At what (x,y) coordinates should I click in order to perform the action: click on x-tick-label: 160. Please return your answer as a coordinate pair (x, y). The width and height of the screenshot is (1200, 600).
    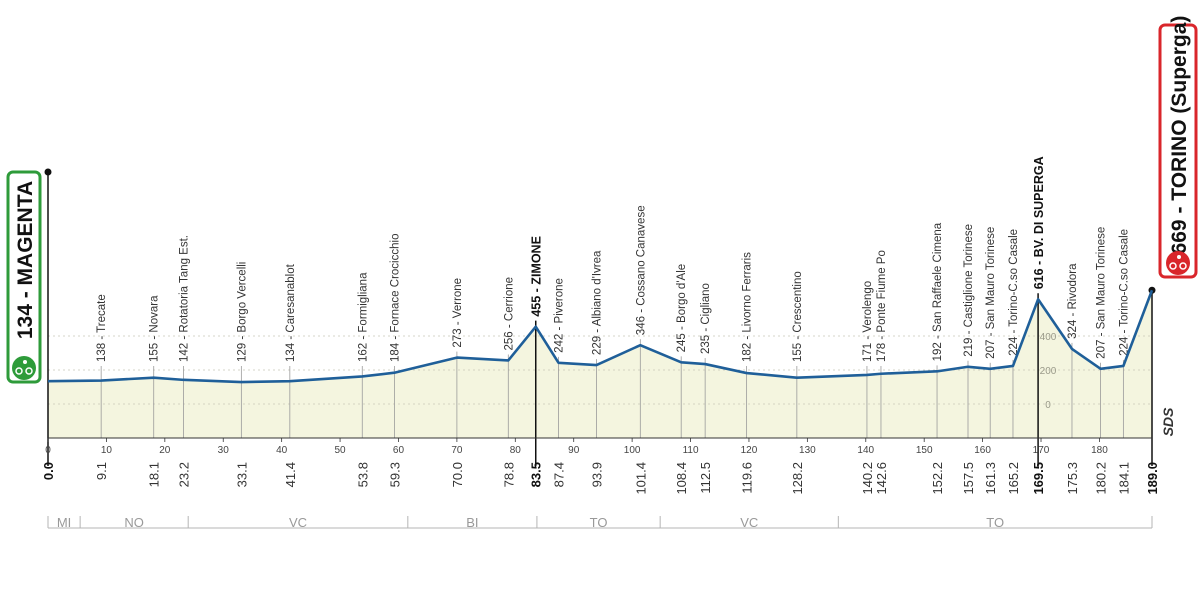
    Looking at the image, I should click on (982, 450).